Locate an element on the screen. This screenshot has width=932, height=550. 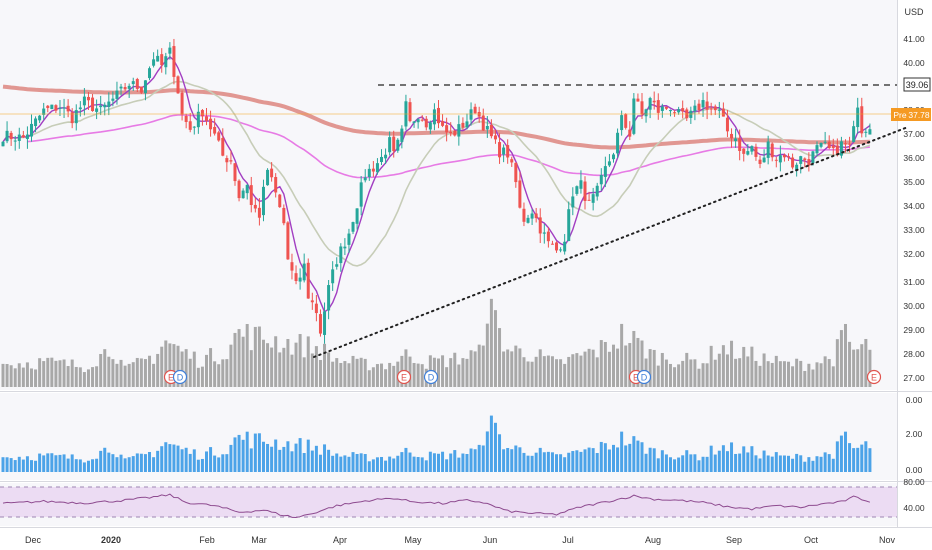
rsi-band is located at coordinates (448, 502).